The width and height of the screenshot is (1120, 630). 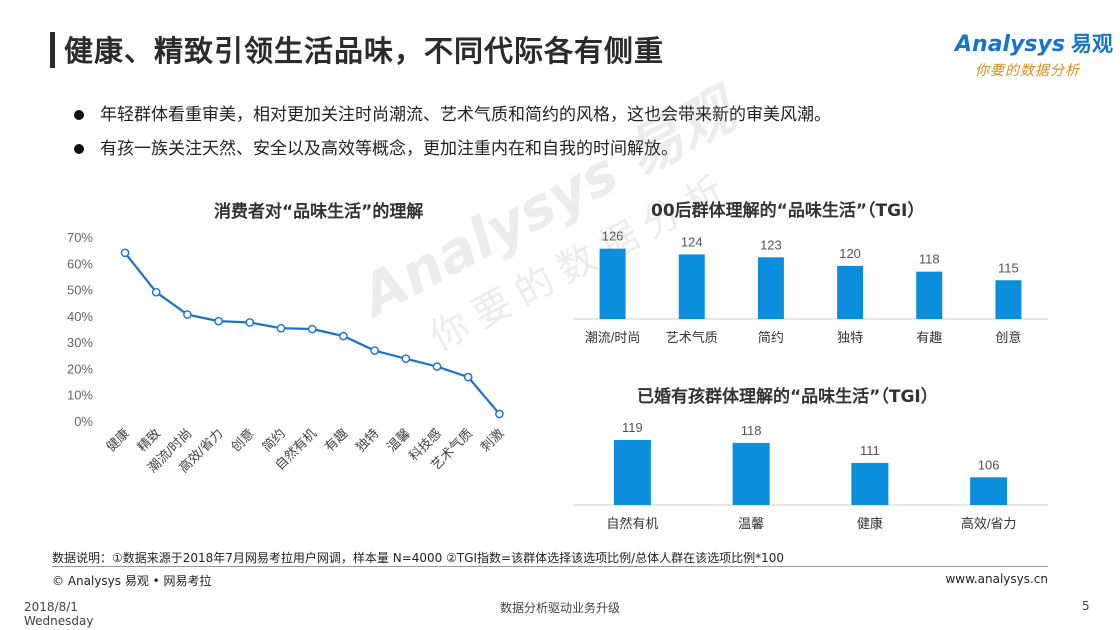 What do you see at coordinates (850, 253) in the screenshot?
I see `bar-value-label: 120` at bounding box center [850, 253].